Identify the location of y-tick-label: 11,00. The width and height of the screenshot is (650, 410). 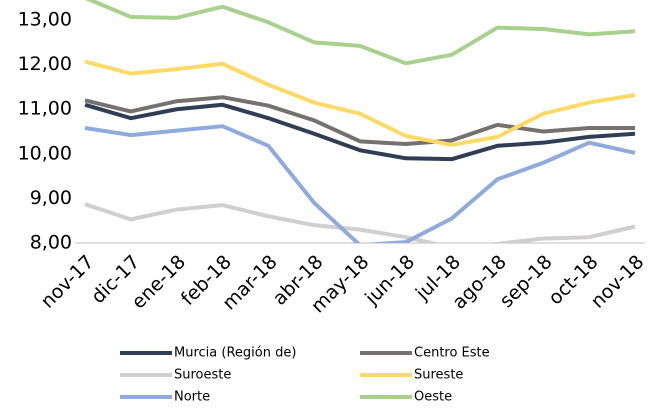
(45, 109).